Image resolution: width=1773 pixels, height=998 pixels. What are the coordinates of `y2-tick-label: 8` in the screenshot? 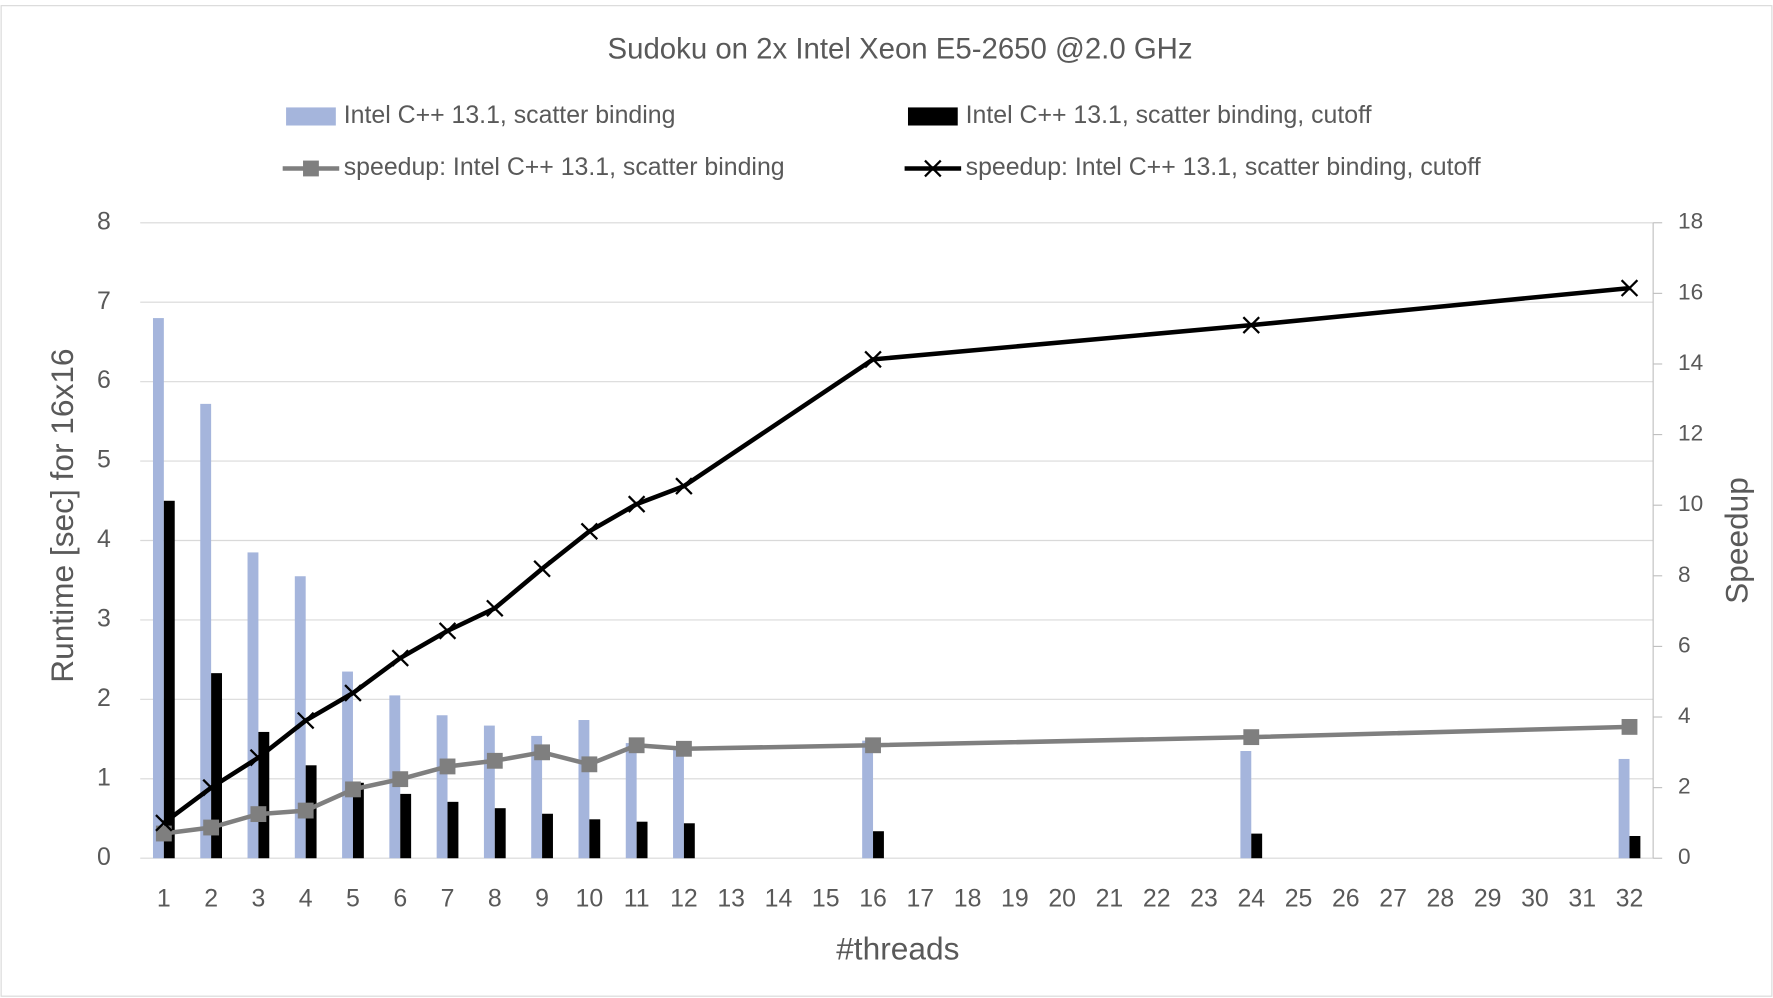 It's located at (1684, 574).